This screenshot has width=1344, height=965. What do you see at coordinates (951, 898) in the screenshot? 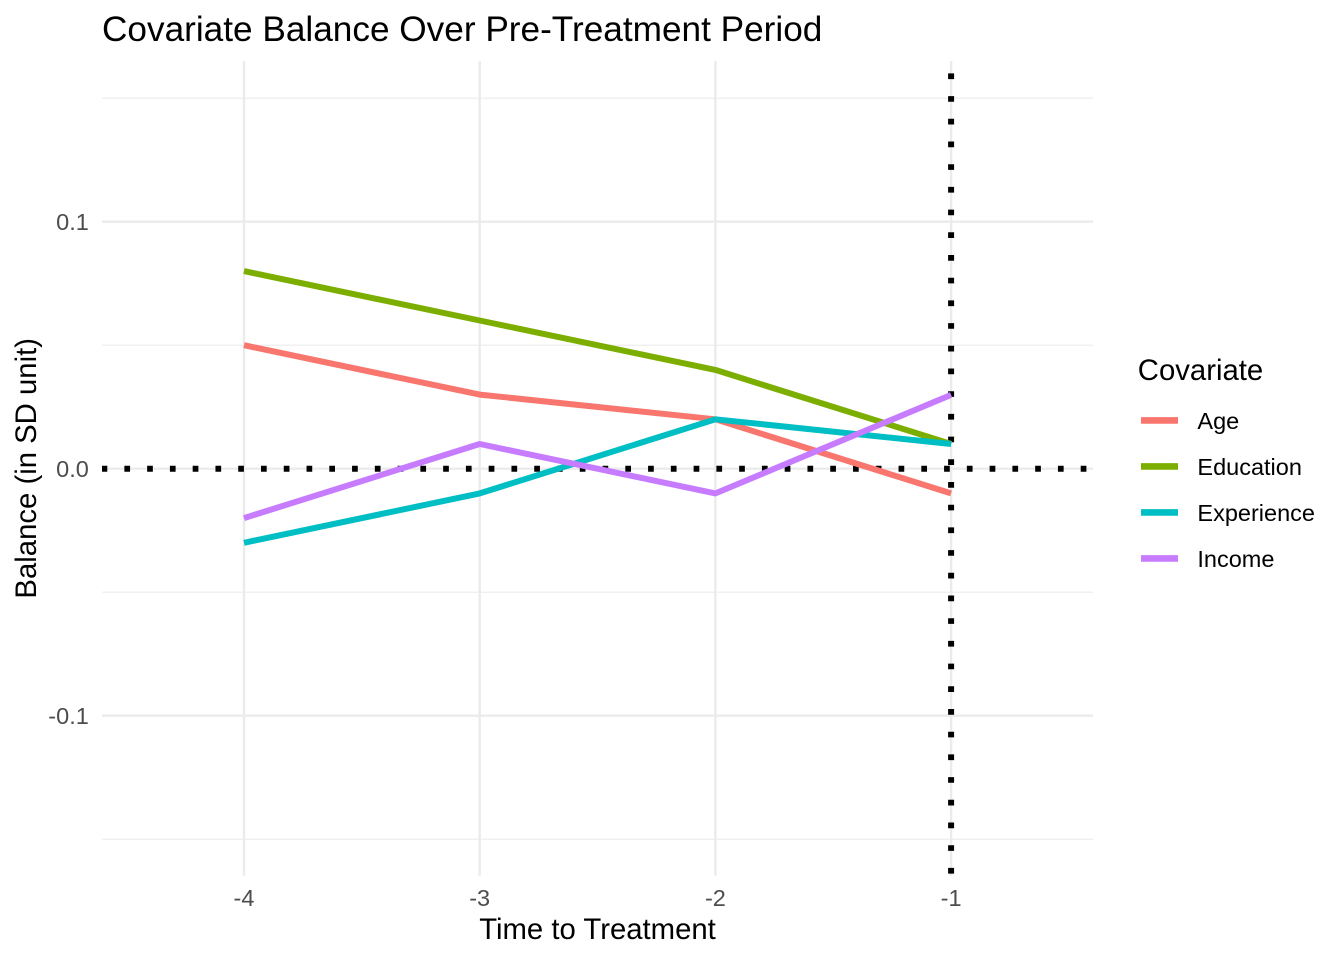
I see `svg-text: -1` at bounding box center [951, 898].